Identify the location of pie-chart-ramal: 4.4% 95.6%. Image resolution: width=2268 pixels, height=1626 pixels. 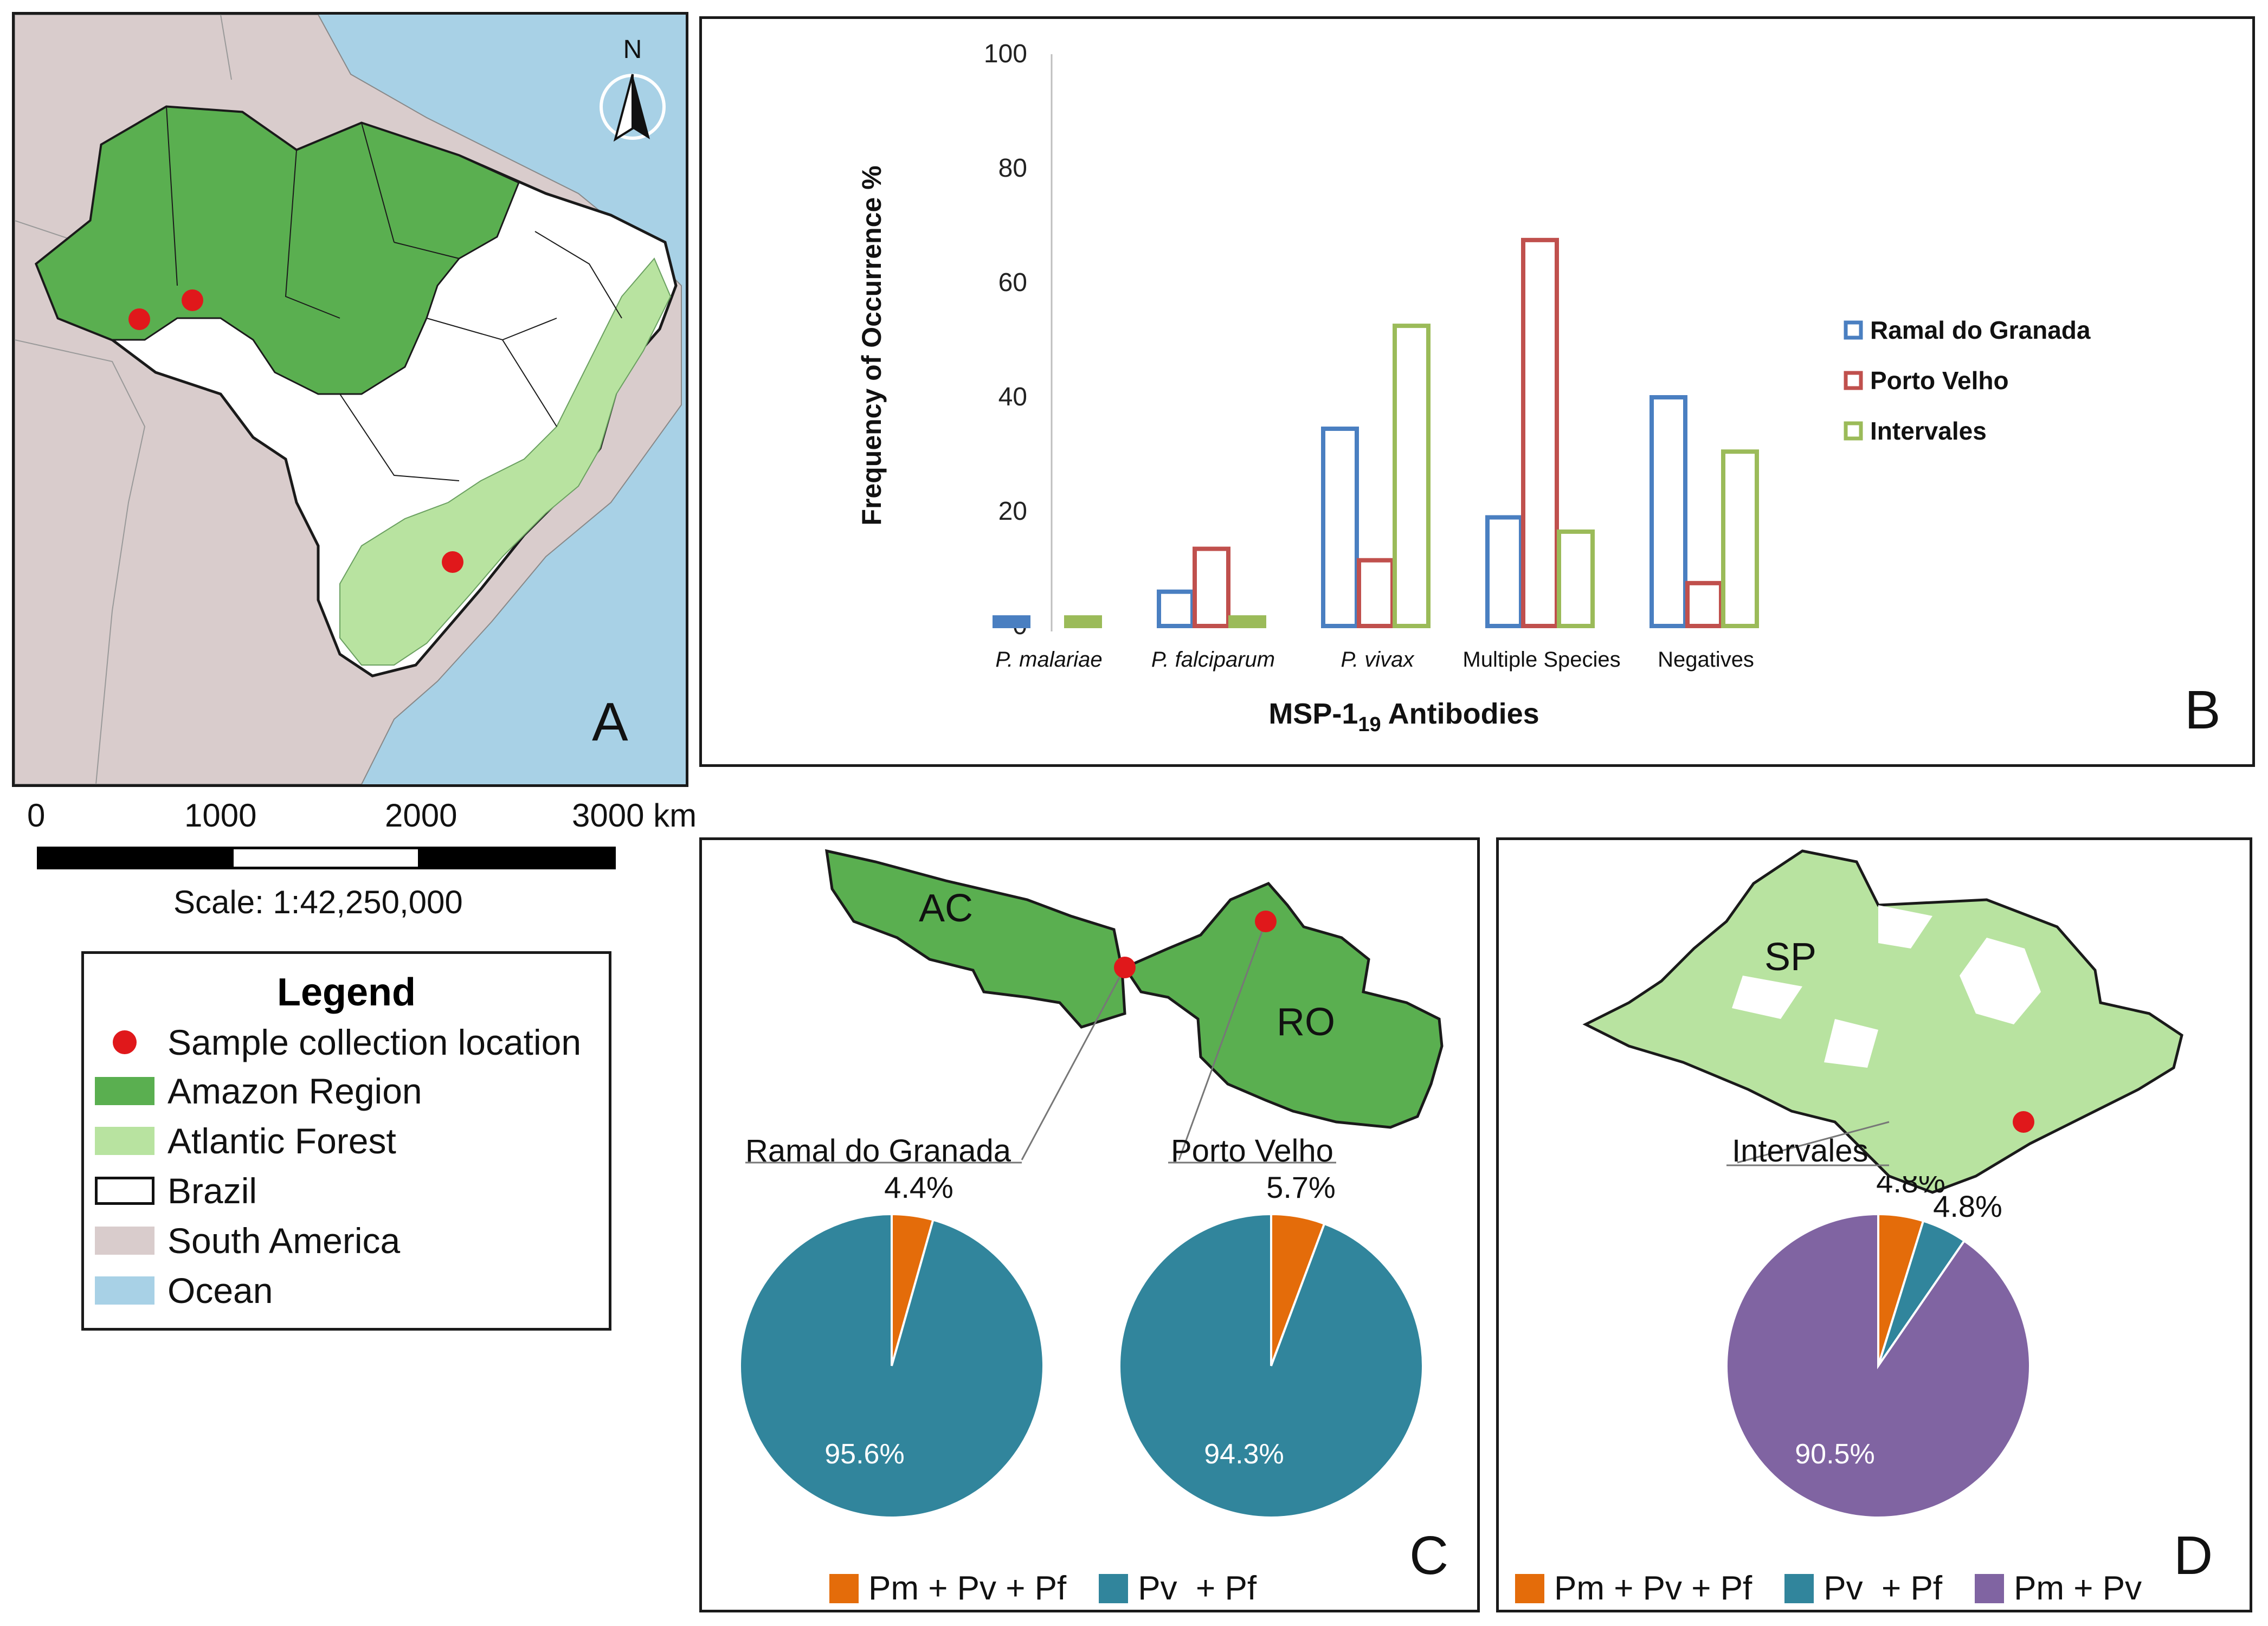
(892, 1348).